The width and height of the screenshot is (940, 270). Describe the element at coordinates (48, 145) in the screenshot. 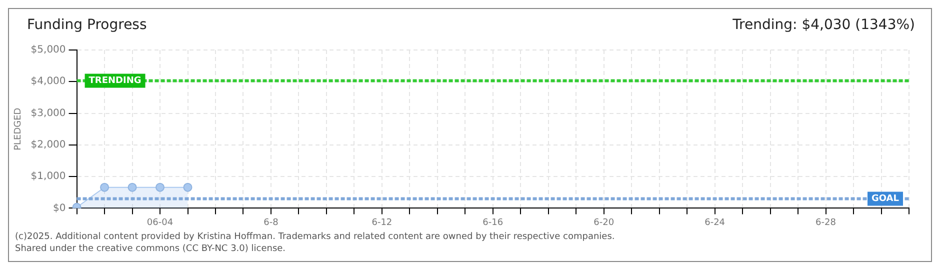

I see `y-tick-label: $2,000` at that location.